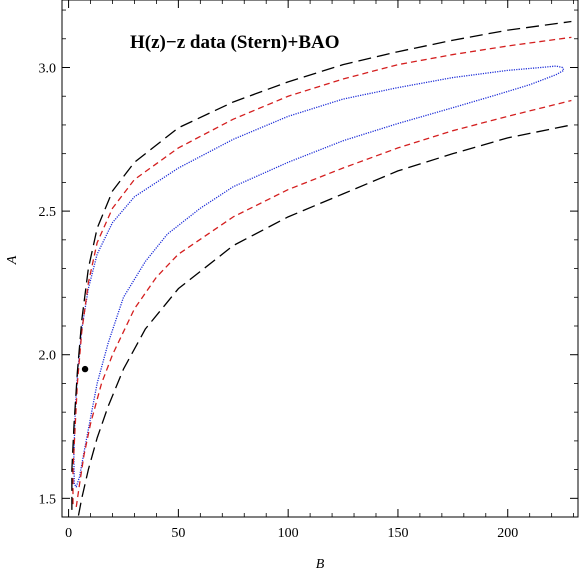 Image resolution: width=582 pixels, height=579 pixels. Describe the element at coordinates (320, 564) in the screenshot. I see `x-axis-label: B` at that location.